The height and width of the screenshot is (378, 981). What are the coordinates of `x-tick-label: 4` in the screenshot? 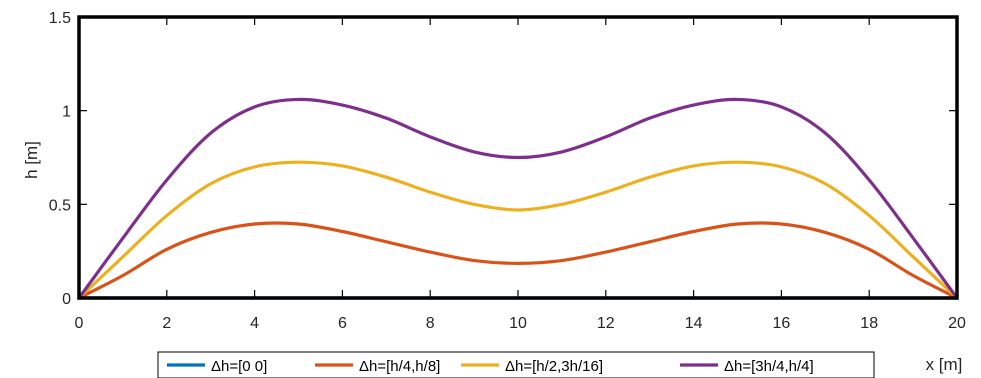 It's located at (254, 323).